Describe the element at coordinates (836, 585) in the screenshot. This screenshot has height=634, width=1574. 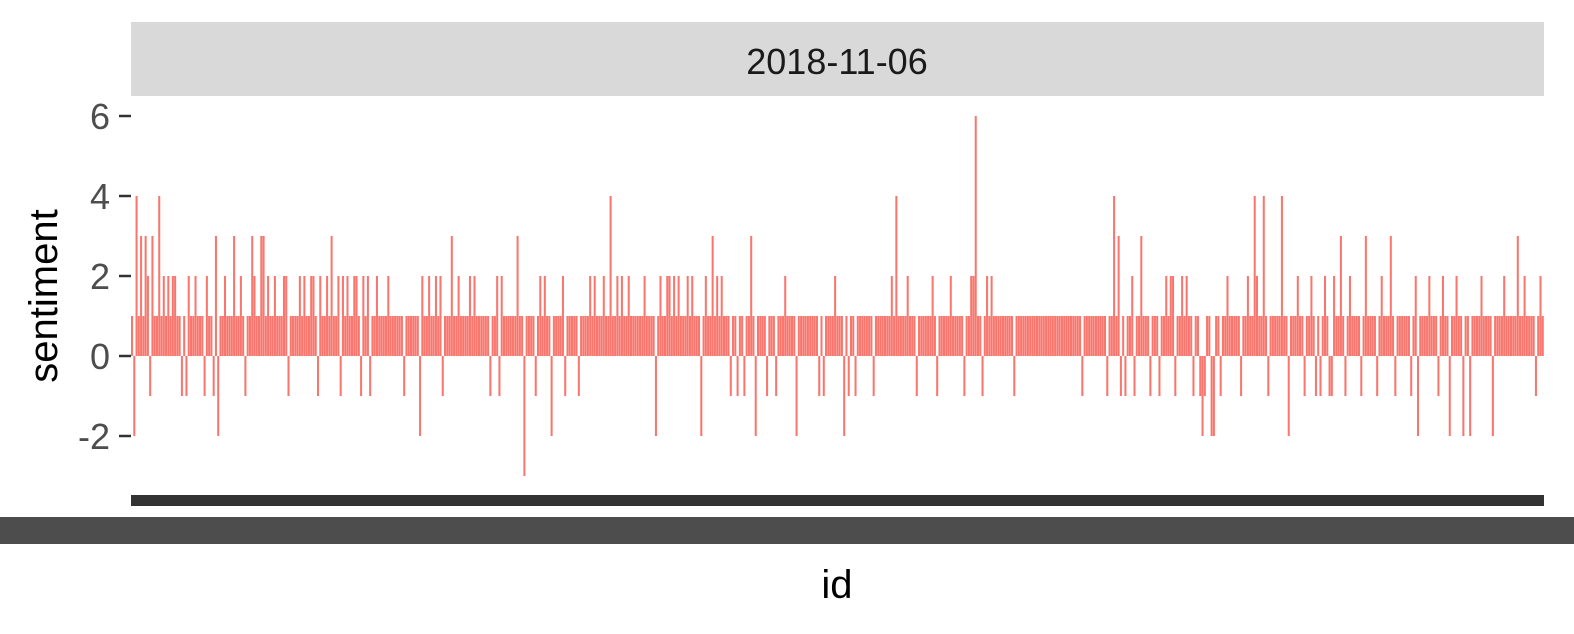
I see `x-axis-title: id` at that location.